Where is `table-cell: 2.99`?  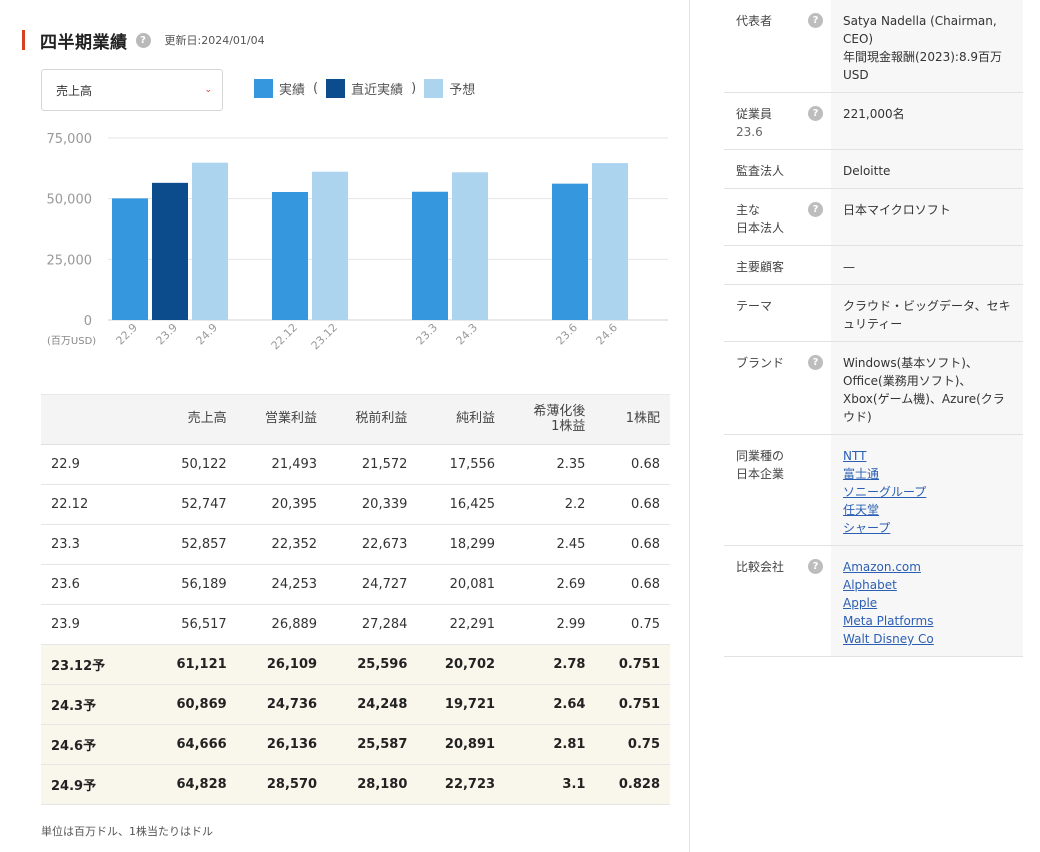
table-cell: 2.99 is located at coordinates (550, 624).